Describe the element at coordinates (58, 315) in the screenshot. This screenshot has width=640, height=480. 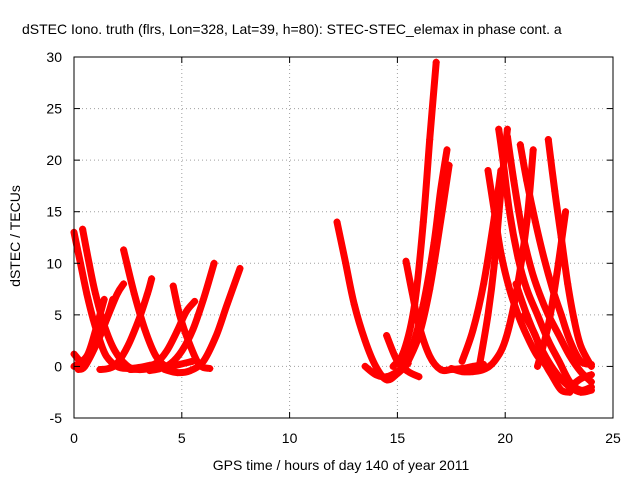
I see `y-tick-label: 5` at that location.